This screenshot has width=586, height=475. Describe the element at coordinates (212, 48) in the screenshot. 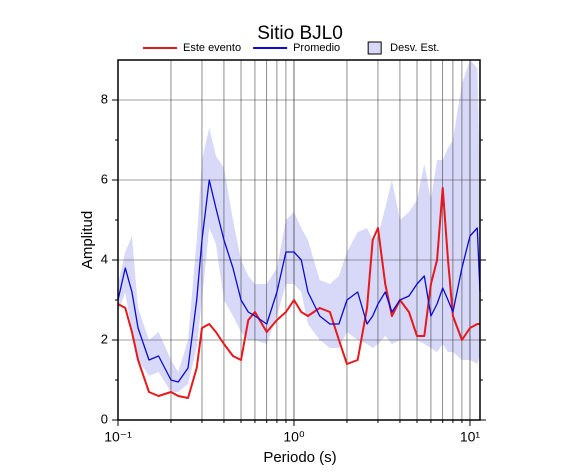

I see `legend-label: Este evento` at that location.